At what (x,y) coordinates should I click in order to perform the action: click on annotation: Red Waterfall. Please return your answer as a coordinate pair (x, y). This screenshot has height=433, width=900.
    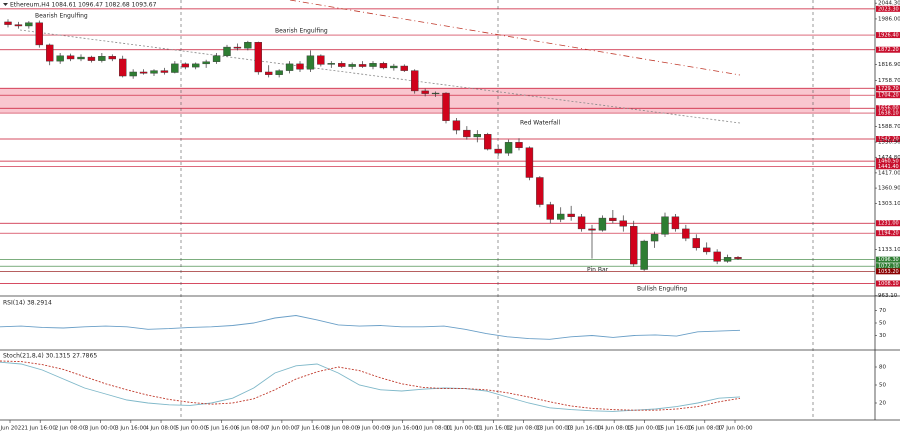
    Looking at the image, I should click on (540, 123).